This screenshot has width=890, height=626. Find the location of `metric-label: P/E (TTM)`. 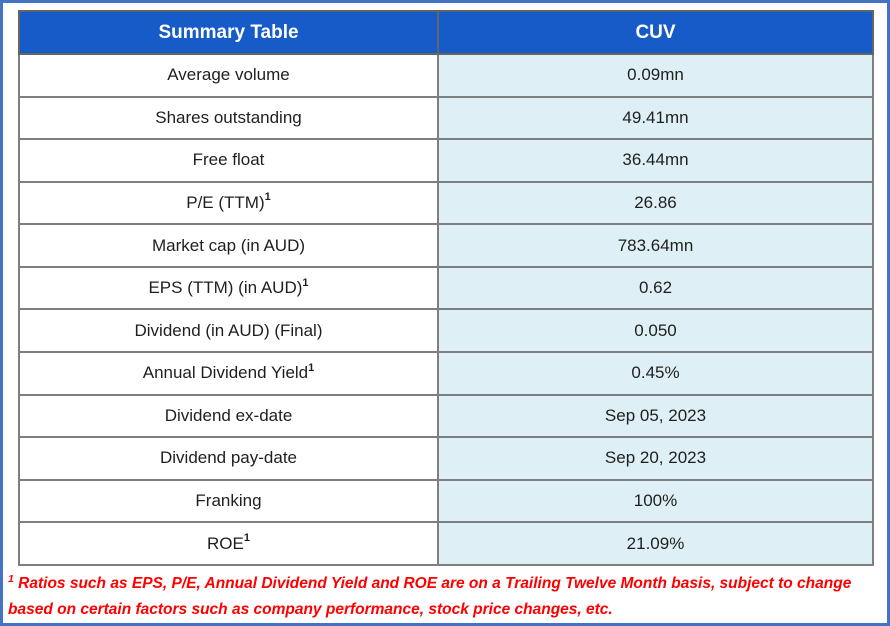

metric-label: P/E (TTM) is located at coordinates (225, 203).